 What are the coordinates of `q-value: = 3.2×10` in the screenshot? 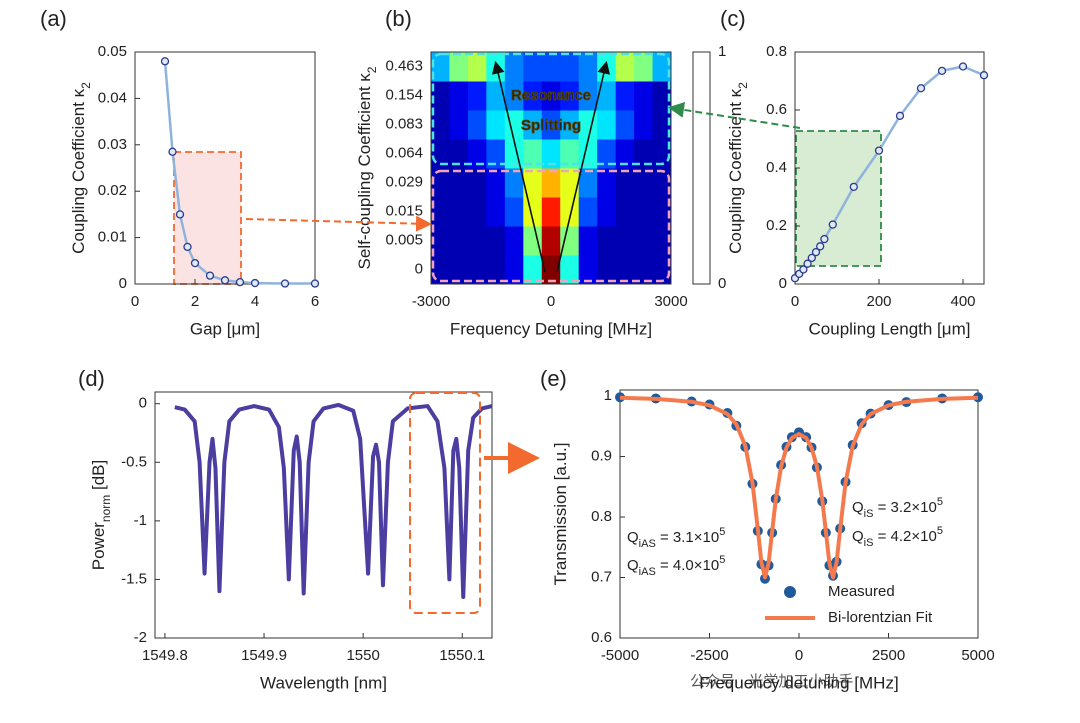 It's located at (904, 507).